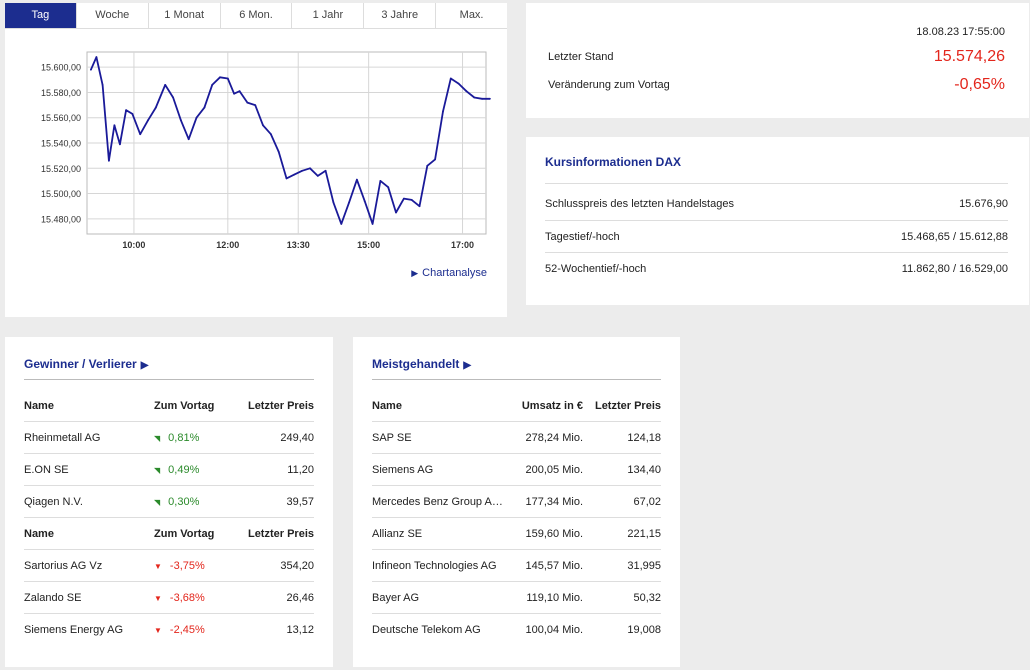 This screenshot has width=1030, height=670. I want to click on arrow-up-icon: ◥, so click(157, 470).